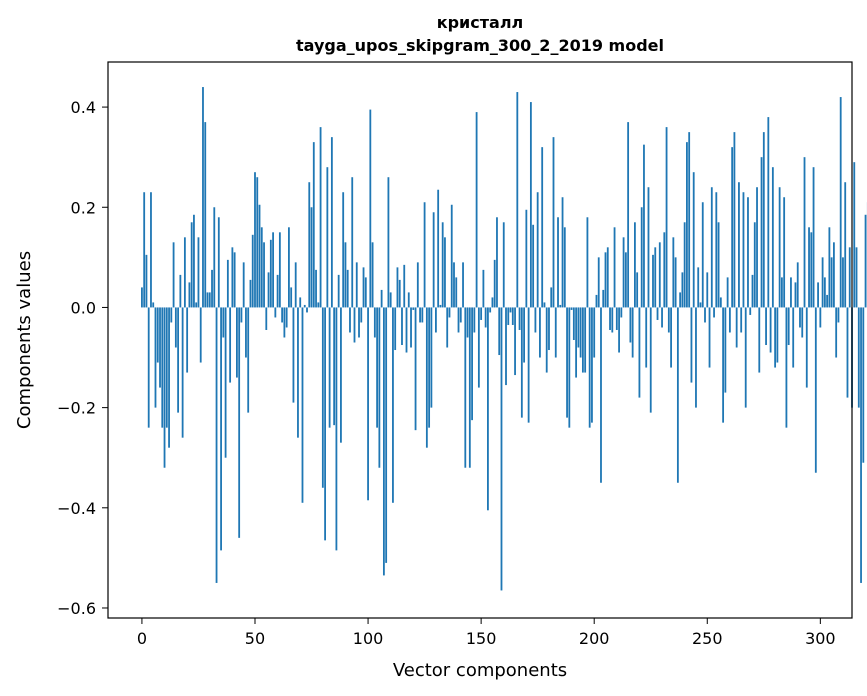  I want to click on x-axis-label: Vector components, so click(480, 670).